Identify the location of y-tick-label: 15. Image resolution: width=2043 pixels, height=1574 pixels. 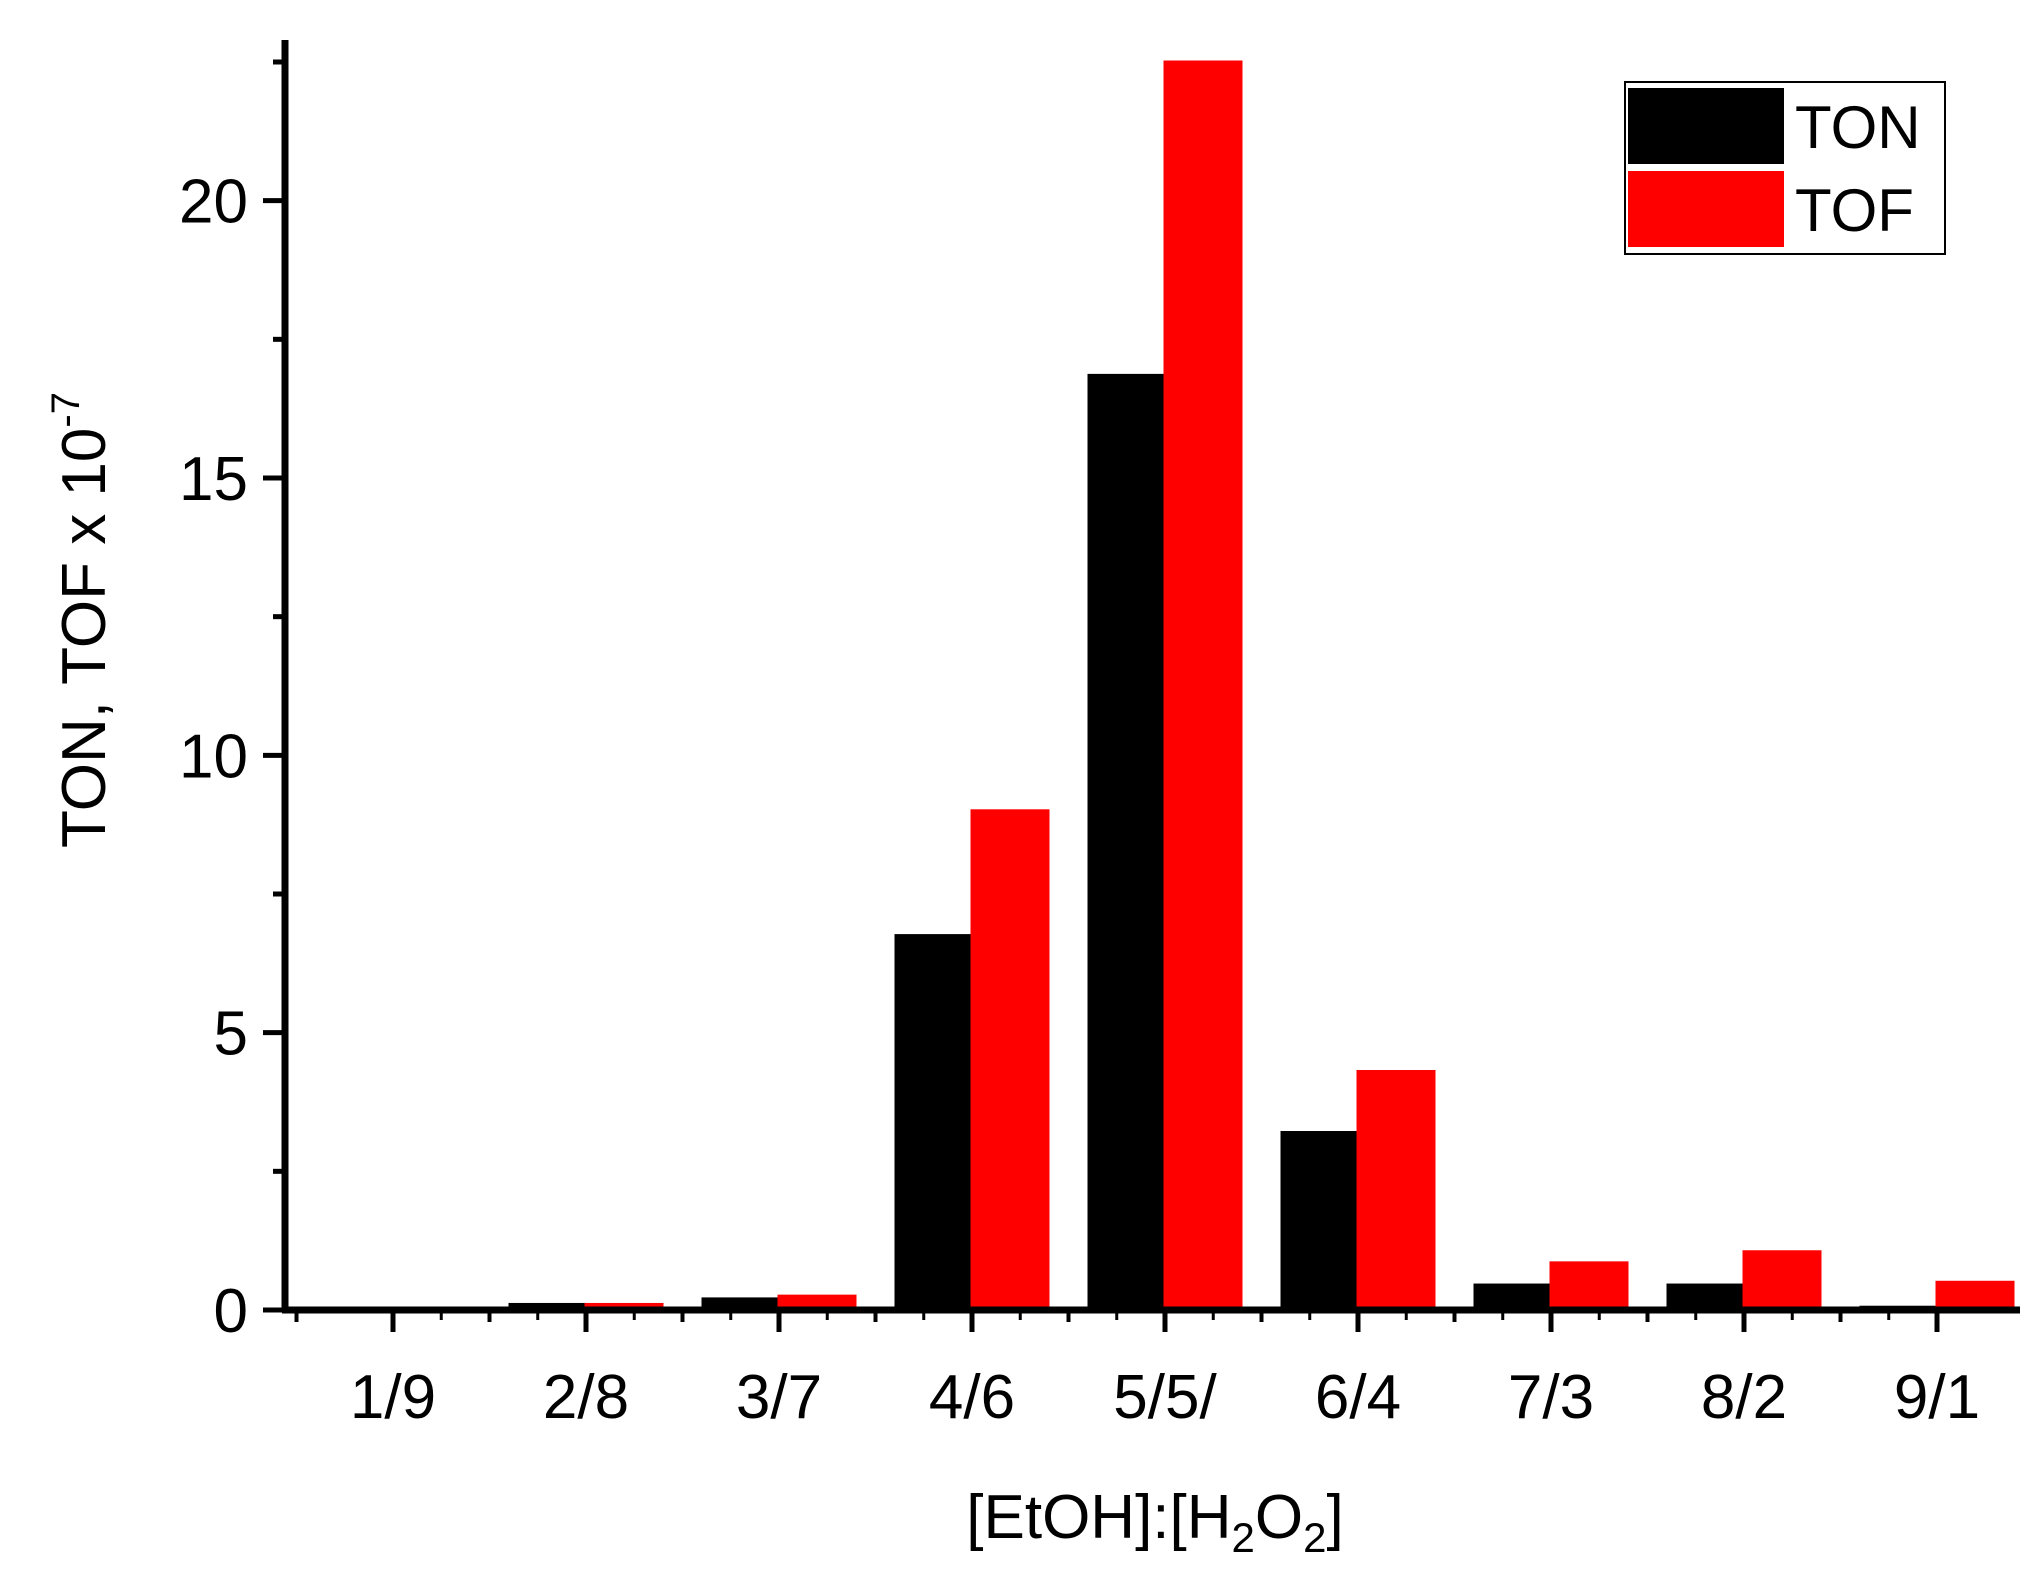
(213, 479).